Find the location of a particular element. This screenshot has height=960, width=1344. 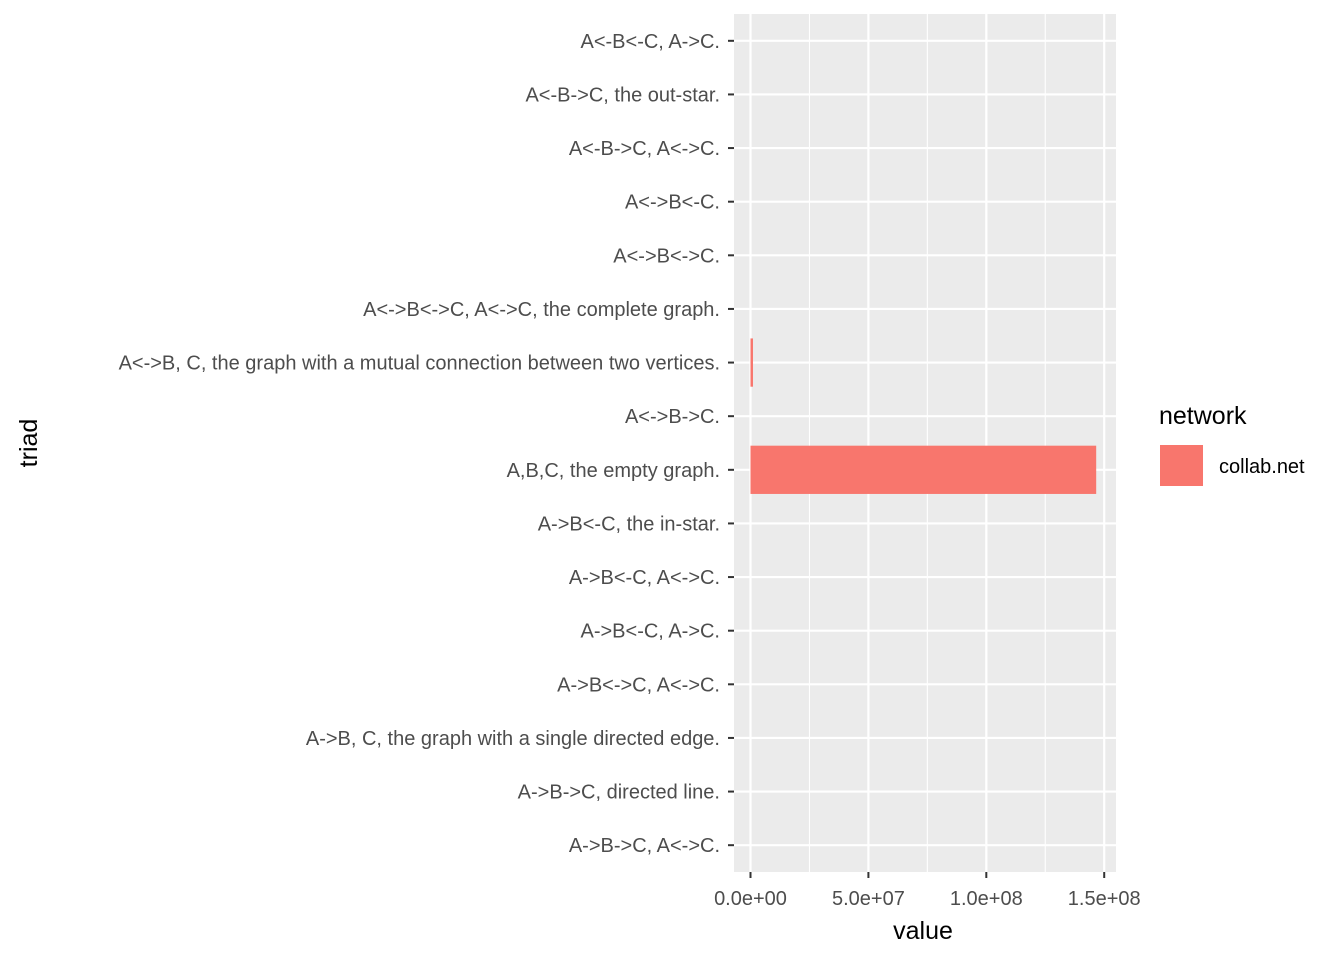

y-tick-label: A<-B->C, A<->C. is located at coordinates (644, 149).